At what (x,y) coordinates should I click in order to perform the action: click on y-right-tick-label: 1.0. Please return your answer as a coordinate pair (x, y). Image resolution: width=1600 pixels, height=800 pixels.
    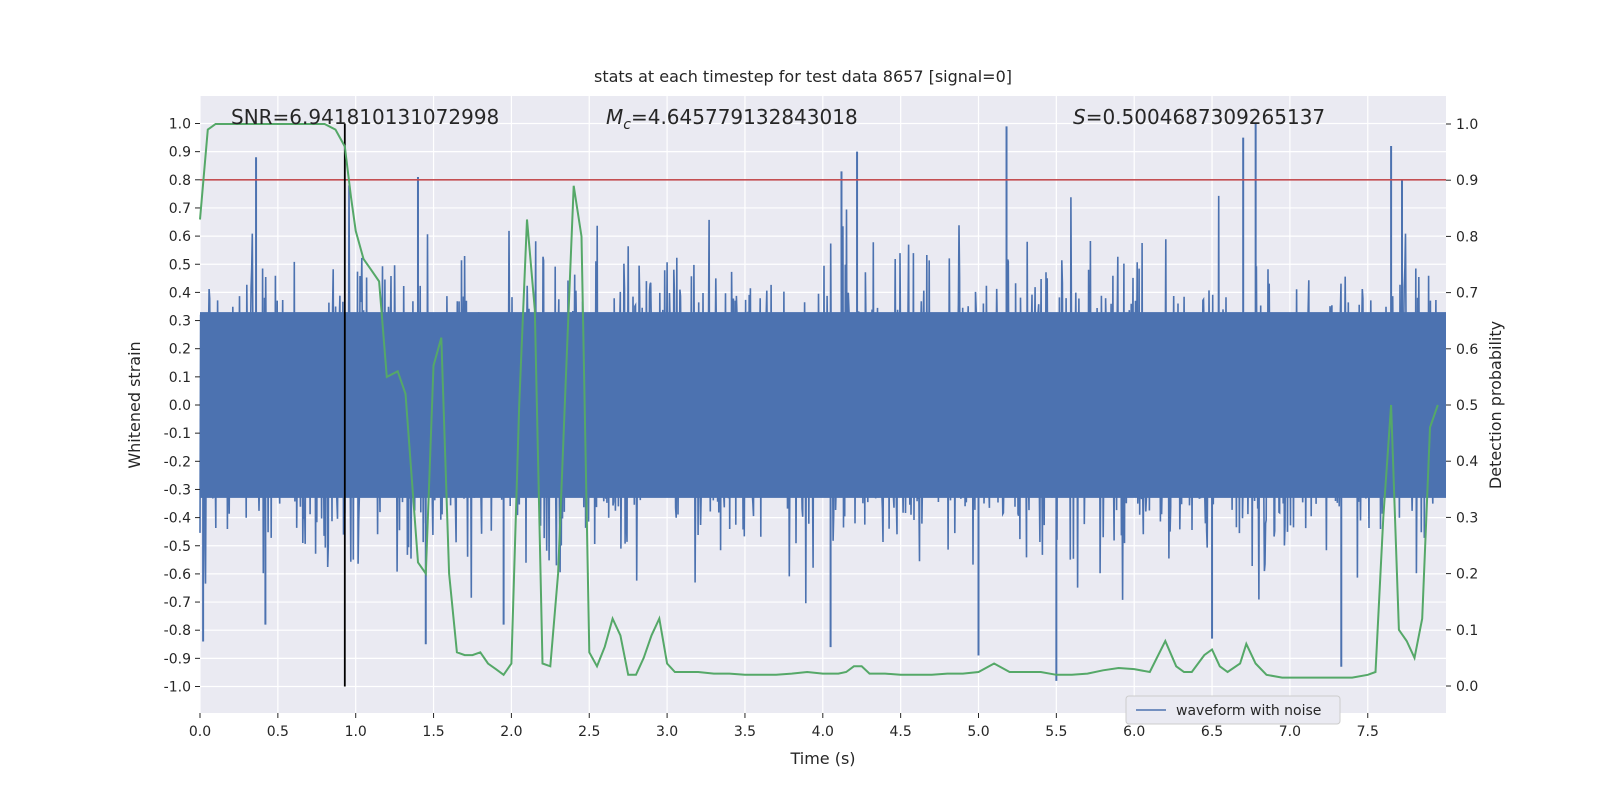
    Looking at the image, I should click on (1467, 125).